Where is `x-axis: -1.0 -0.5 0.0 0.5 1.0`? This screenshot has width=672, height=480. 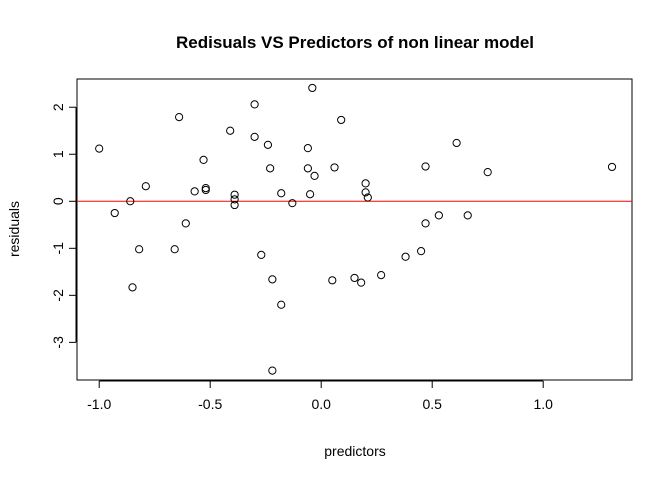
x-axis: -1.0 -0.5 0.0 0.5 1.0 is located at coordinates (320, 396).